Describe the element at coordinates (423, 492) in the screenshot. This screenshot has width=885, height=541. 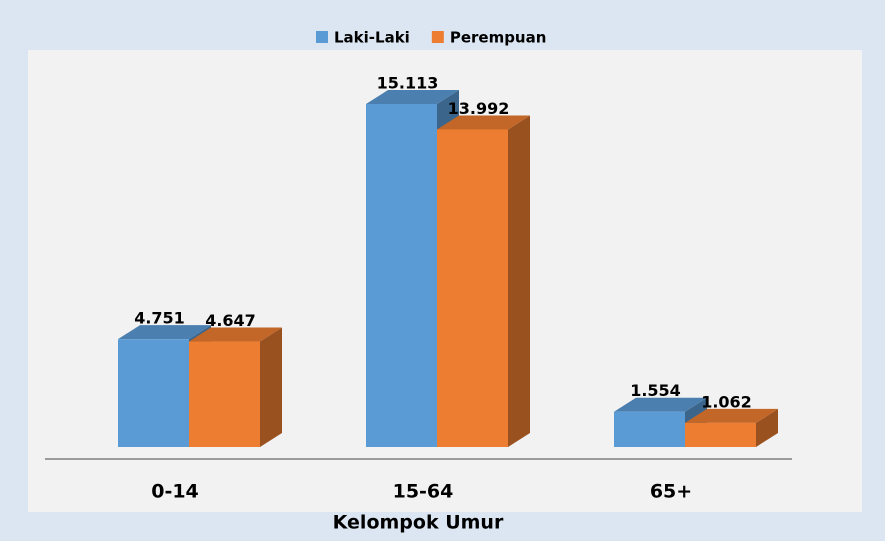
I see `x-tick-label: 15-64` at that location.